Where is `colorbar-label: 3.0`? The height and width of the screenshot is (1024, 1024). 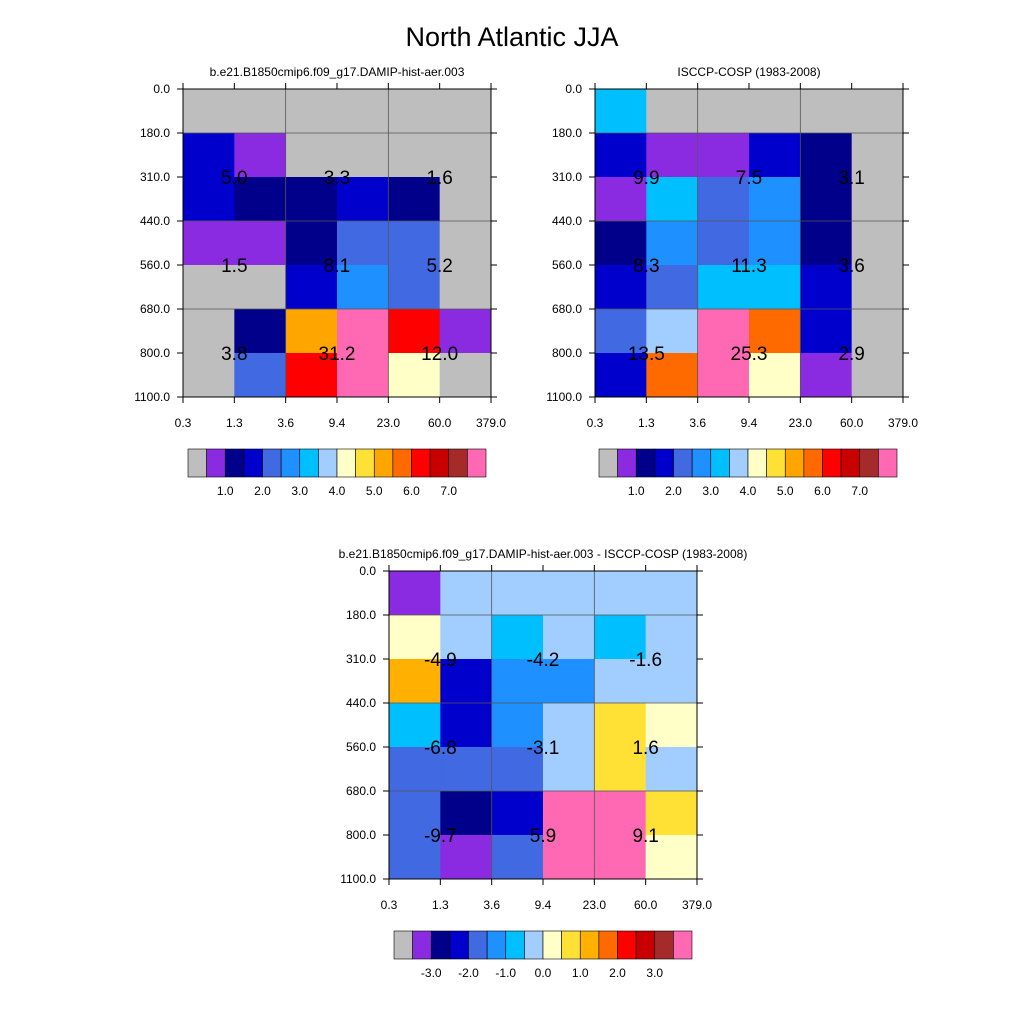
colorbar-label: 3.0 is located at coordinates (654, 973).